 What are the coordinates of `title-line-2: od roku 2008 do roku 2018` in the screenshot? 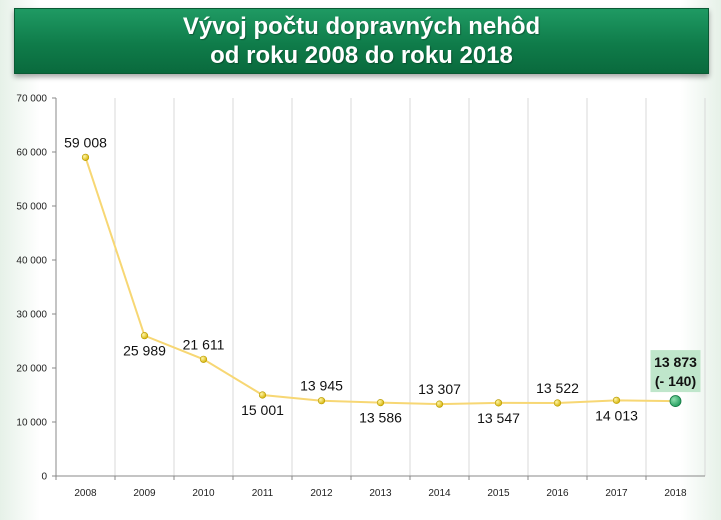 It's located at (361, 55).